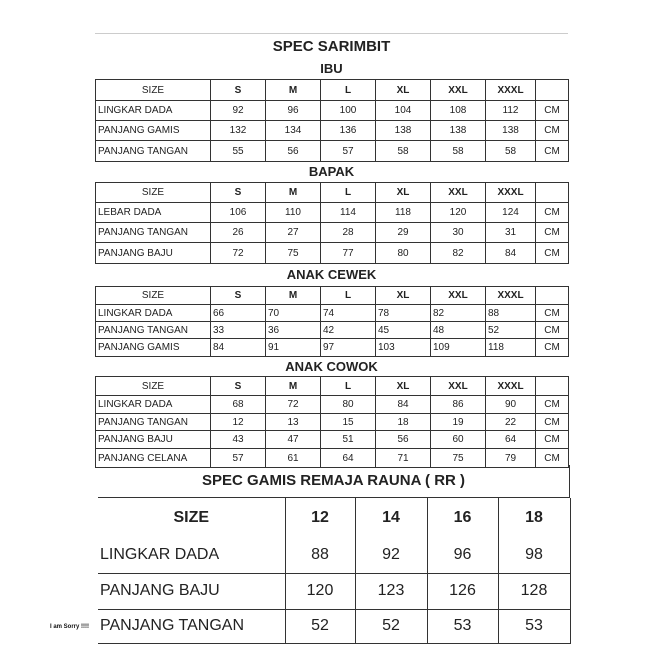  Describe the element at coordinates (238, 253) in the screenshot. I see `value-cell: 72` at that location.